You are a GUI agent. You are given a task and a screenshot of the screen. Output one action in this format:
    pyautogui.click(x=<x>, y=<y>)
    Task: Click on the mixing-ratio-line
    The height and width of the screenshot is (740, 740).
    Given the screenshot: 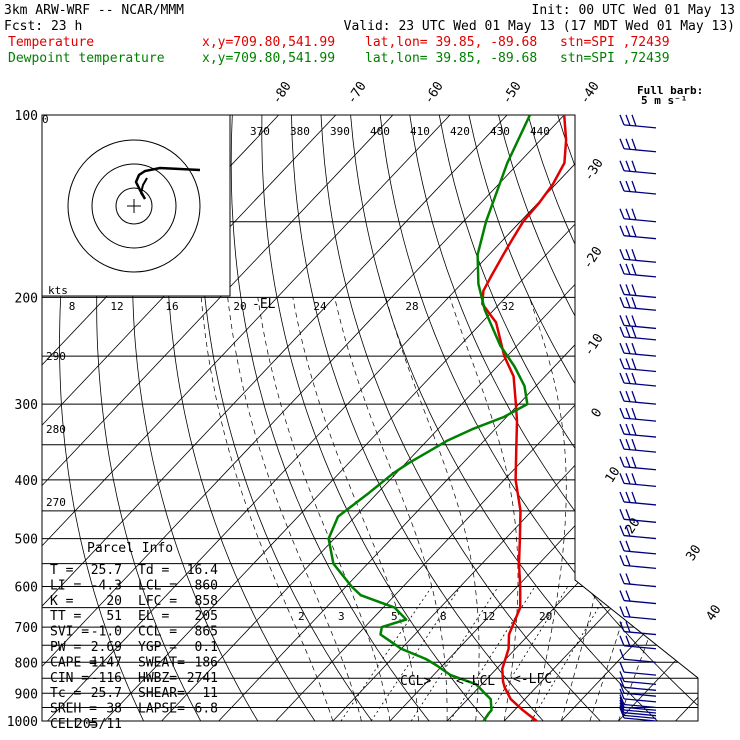 What is the action you would take?
    pyautogui.click(x=415, y=653)
    